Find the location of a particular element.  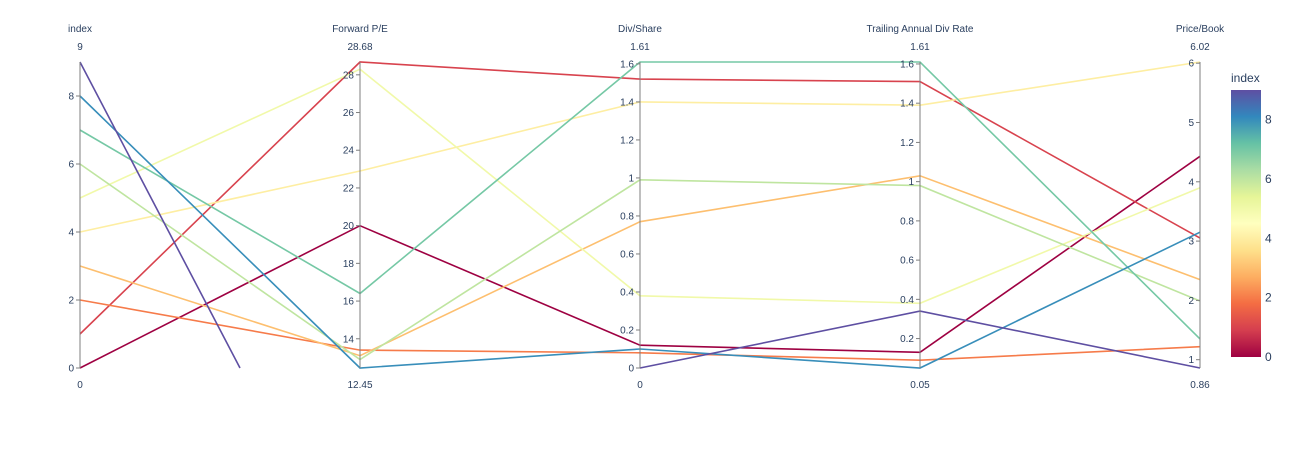

colorbar-tick-label: 0 is located at coordinates (1268, 357).